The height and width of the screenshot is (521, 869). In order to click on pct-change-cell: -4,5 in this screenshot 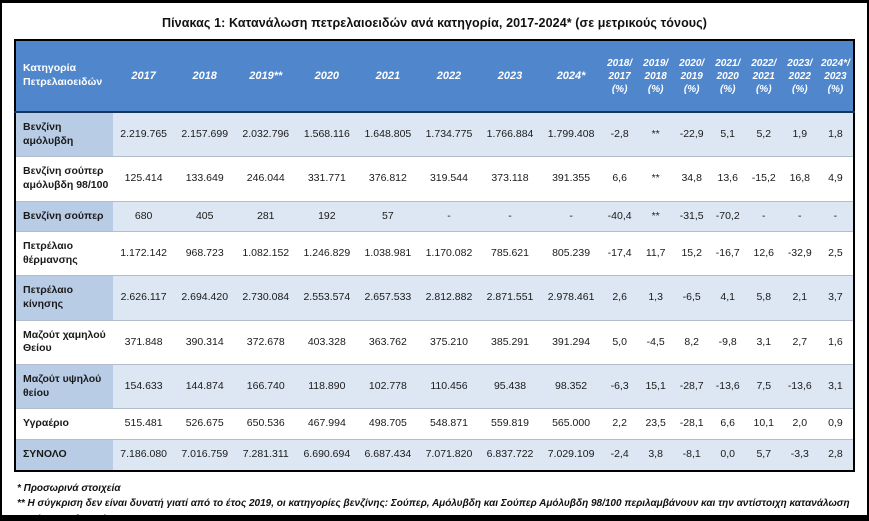, I will do `click(655, 341)`.